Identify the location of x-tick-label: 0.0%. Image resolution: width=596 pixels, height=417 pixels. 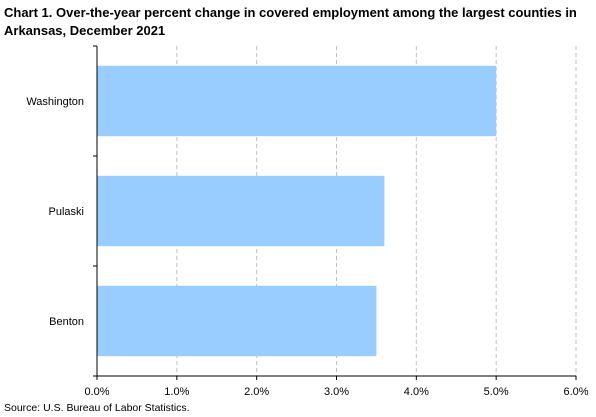
(96, 392).